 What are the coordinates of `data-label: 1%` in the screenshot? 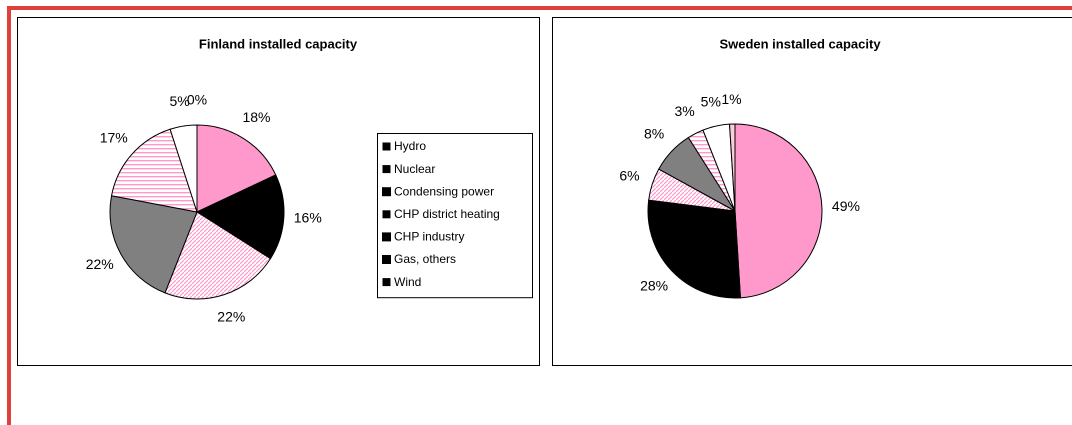 It's located at (731, 99).